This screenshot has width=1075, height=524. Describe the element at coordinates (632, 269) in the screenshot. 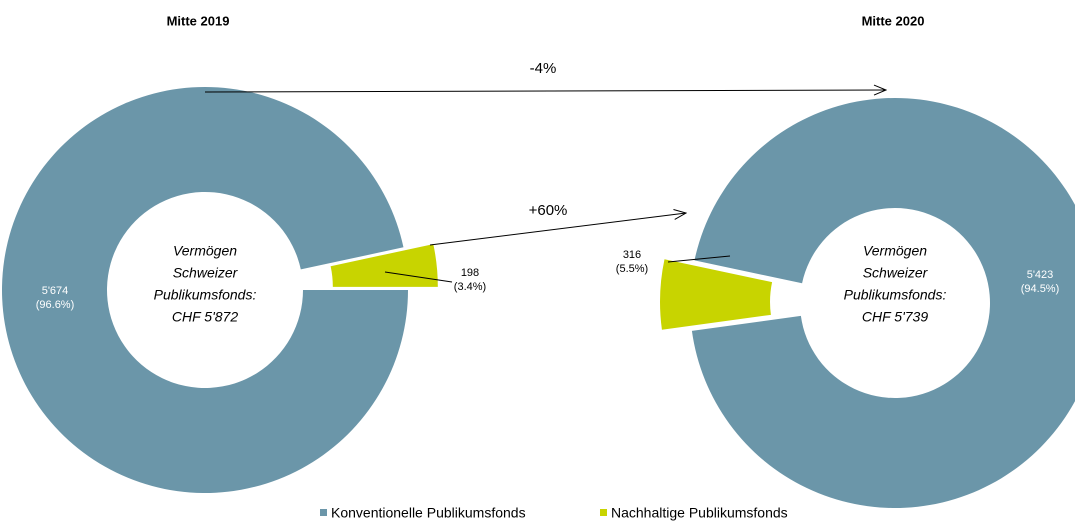

I see `percent-label: (5.5%)` at that location.